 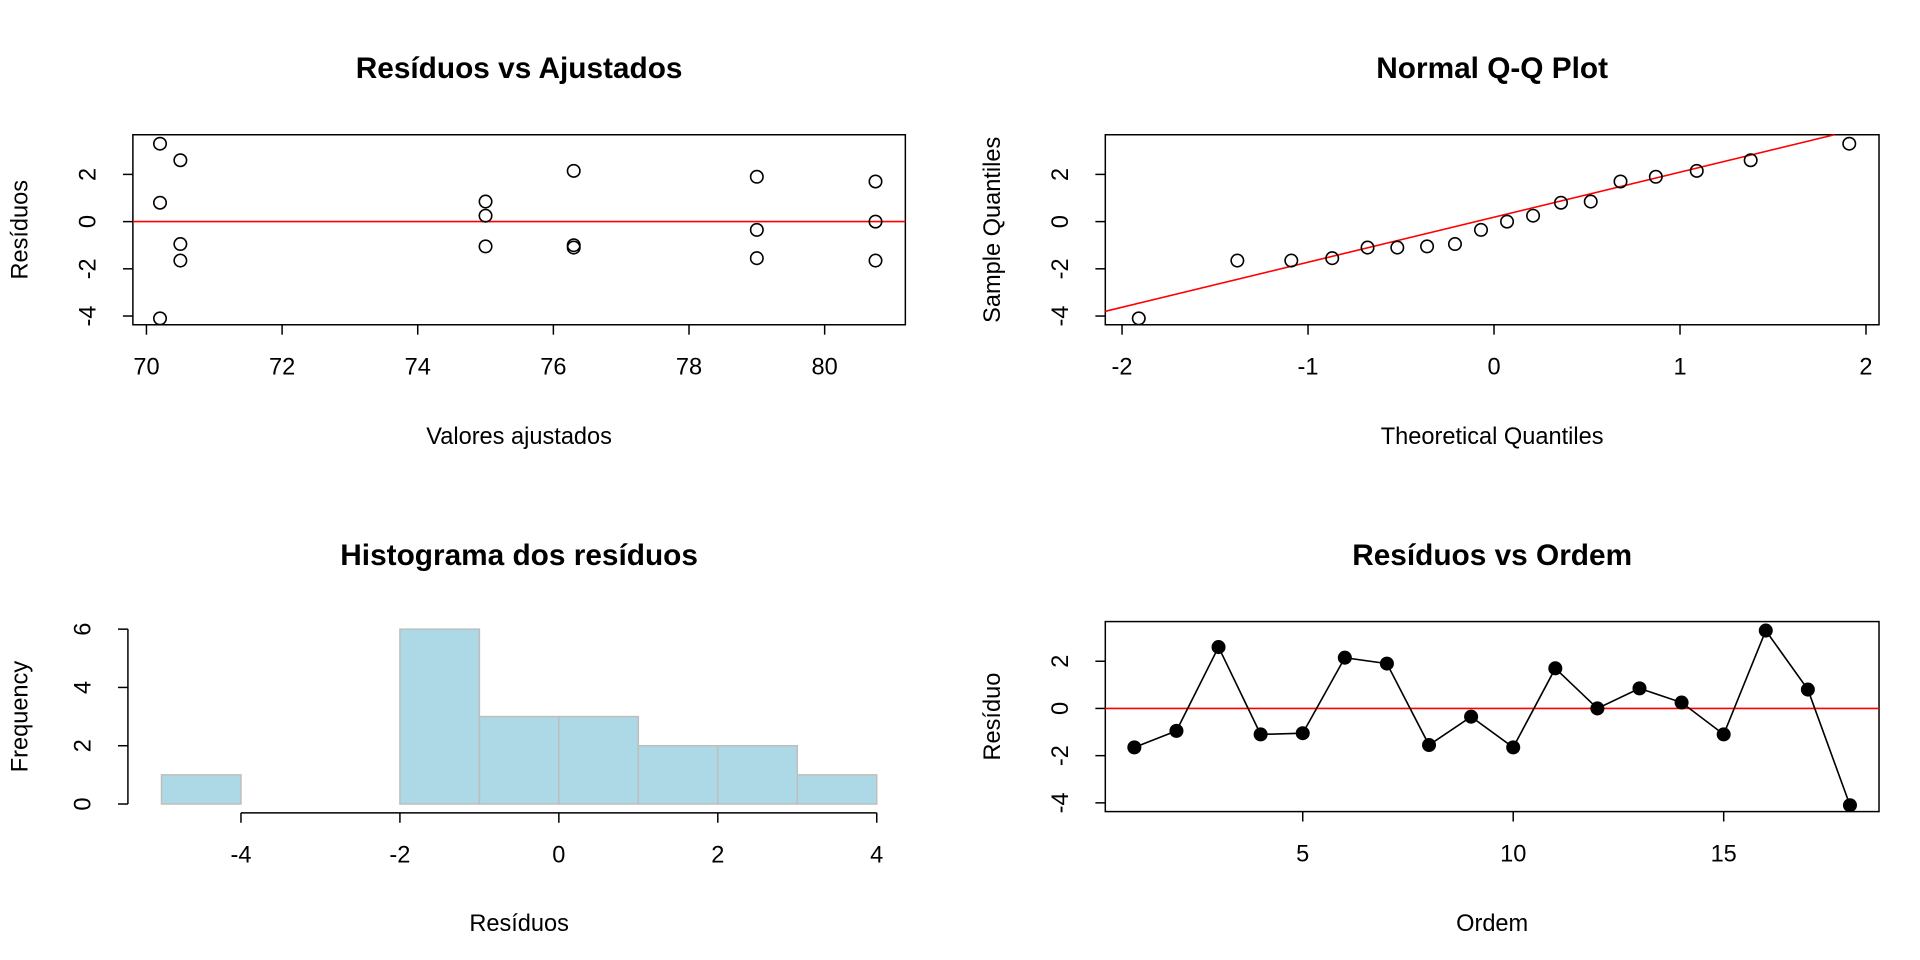 I want to click on x-tick-label: 76, so click(x=553, y=366).